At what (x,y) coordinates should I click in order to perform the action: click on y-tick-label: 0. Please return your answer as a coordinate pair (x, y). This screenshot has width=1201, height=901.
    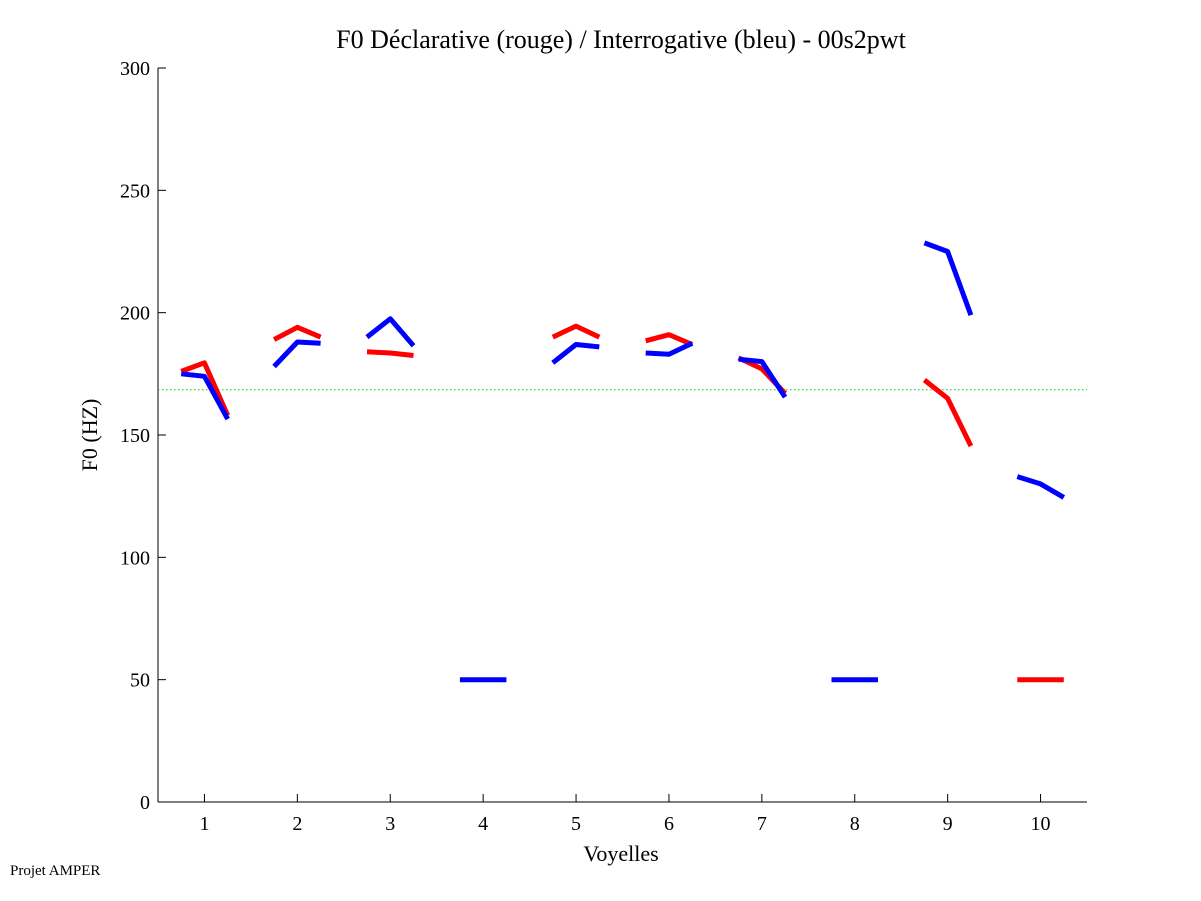
    Looking at the image, I should click on (145, 803).